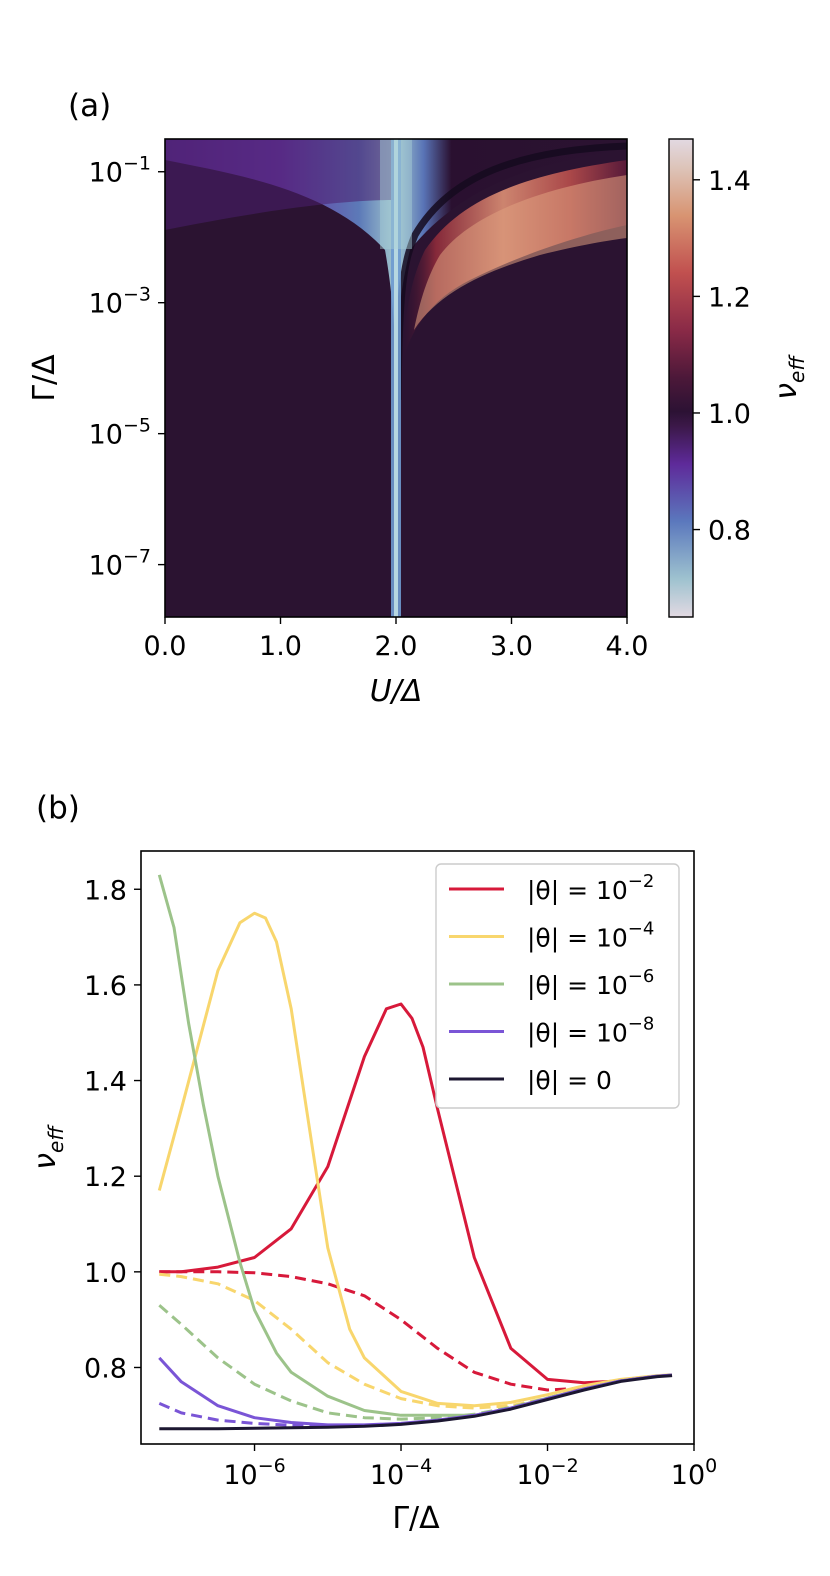 The height and width of the screenshot is (1576, 830). I want to click on b-xtick-label: 10⁻⁶, so click(254, 1473).